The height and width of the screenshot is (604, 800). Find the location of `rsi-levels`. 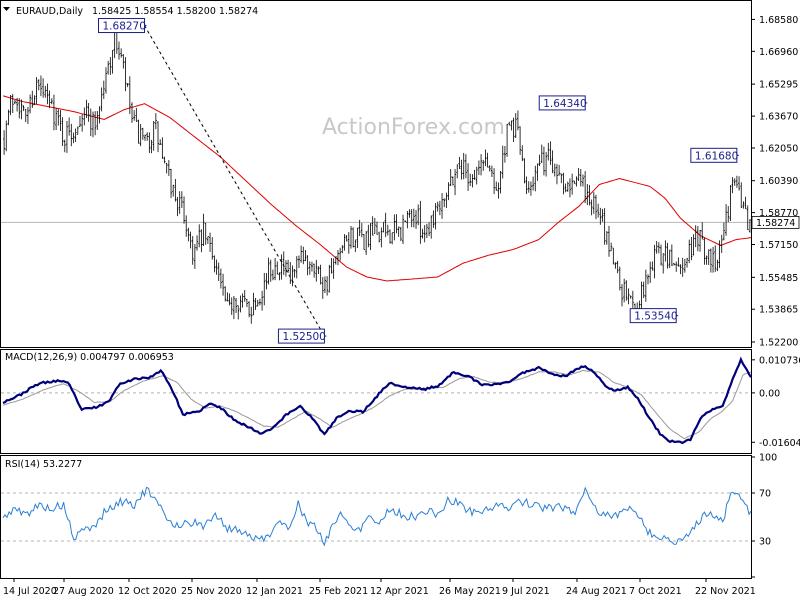

rsi-levels is located at coordinates (376, 517).